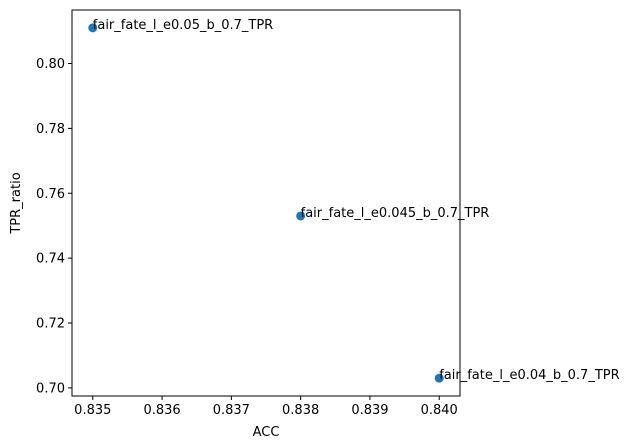 The height and width of the screenshot is (448, 643). I want to click on y-axis-ticks: 0.70 0.72 0.74 0.76 0.78 0.80, so click(54, 226).